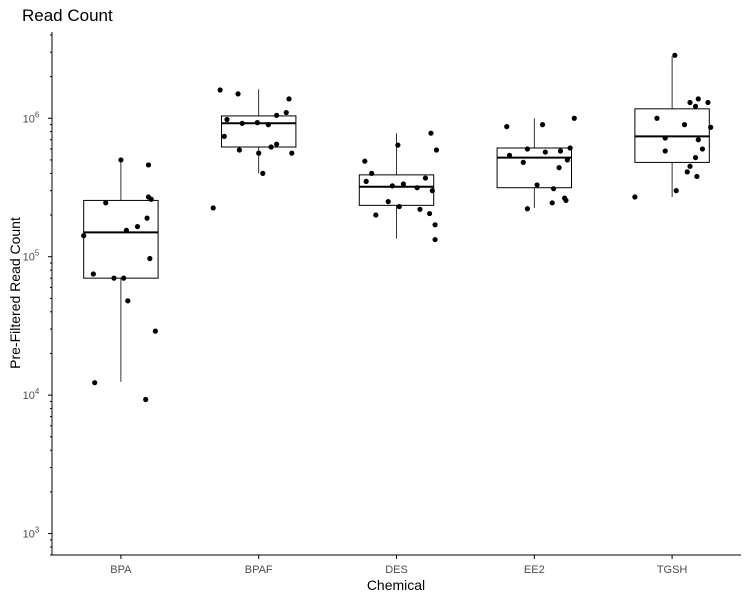  Describe the element at coordinates (534, 570) in the screenshot. I see `x-tick-label-ee2: EE2` at that location.